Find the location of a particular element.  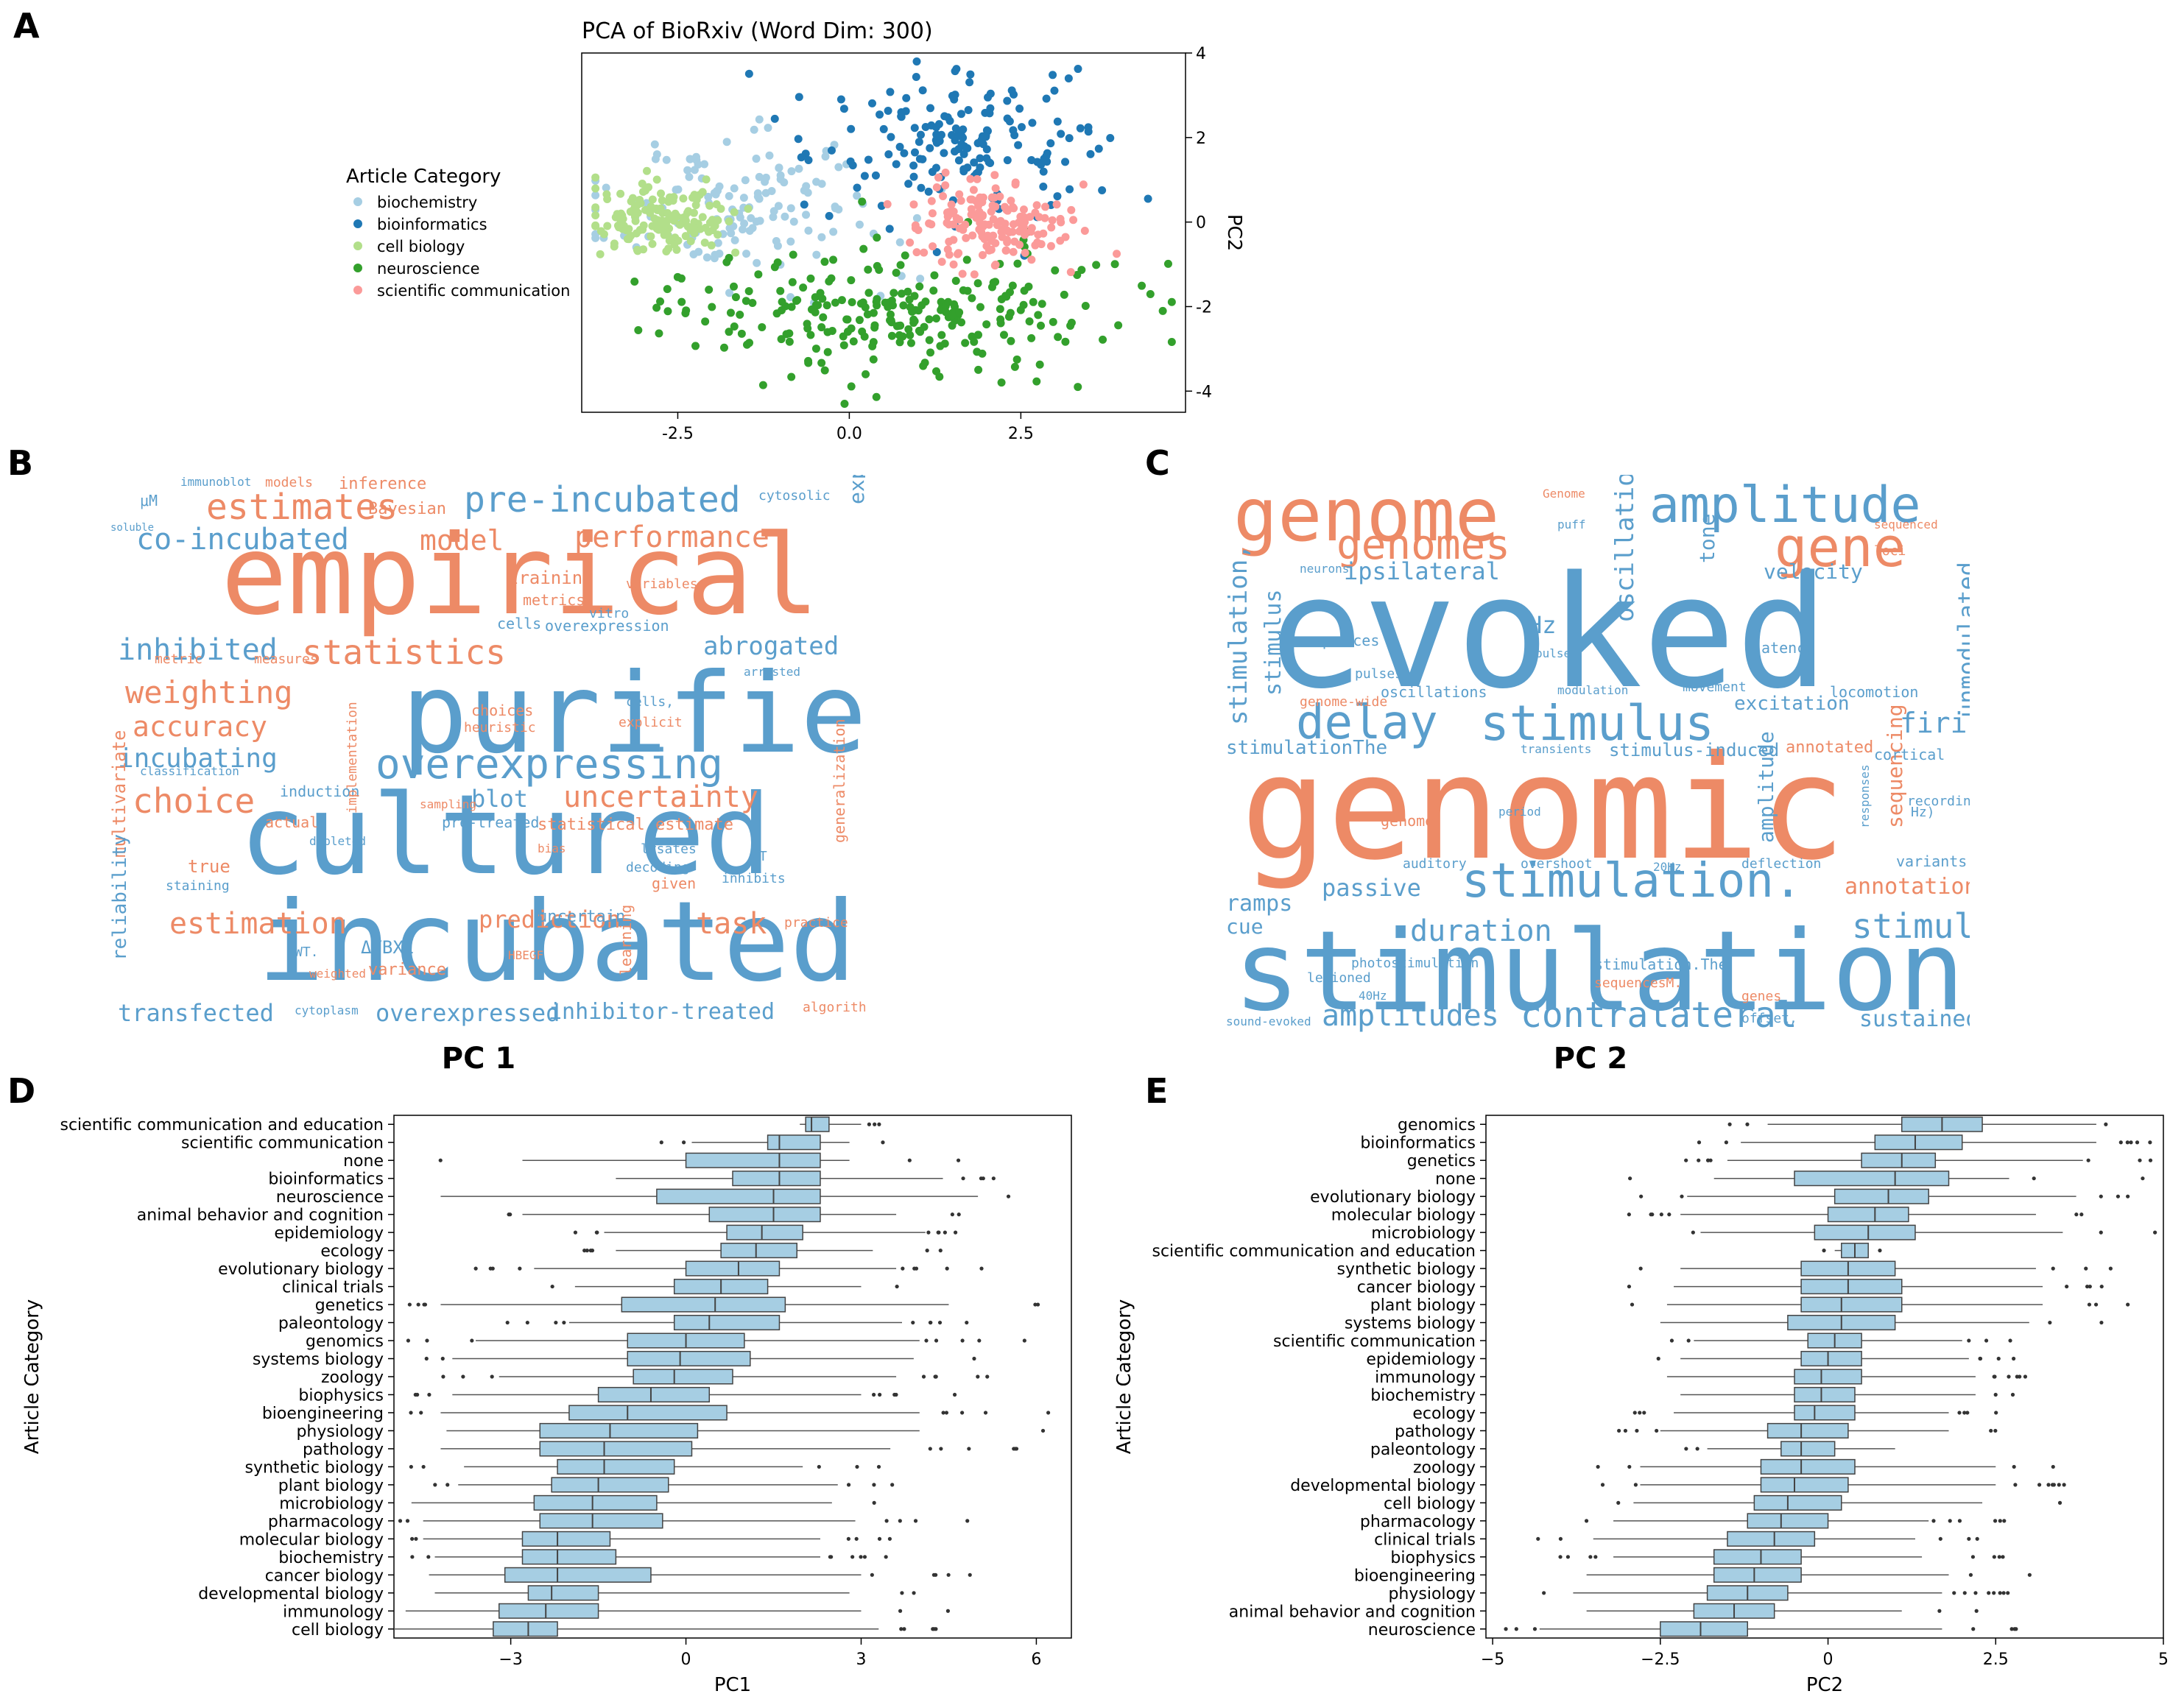

category-label: none is located at coordinates (364, 1161).